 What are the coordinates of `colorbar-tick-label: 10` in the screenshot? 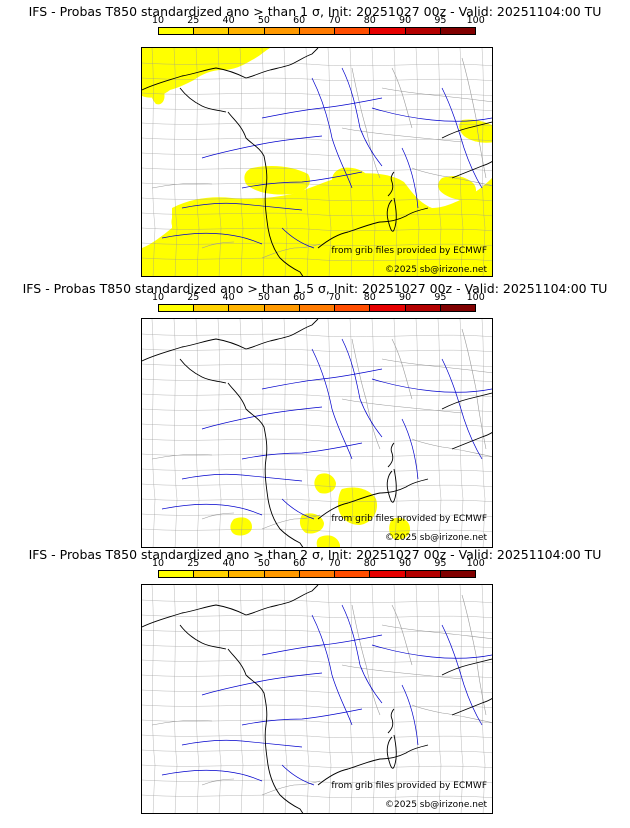 It's located at (158, 20).